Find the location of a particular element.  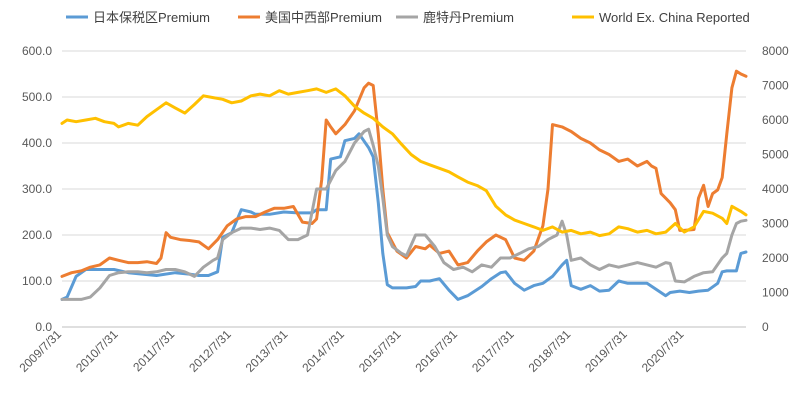

right-tick-label: 3000 is located at coordinates (775, 224).